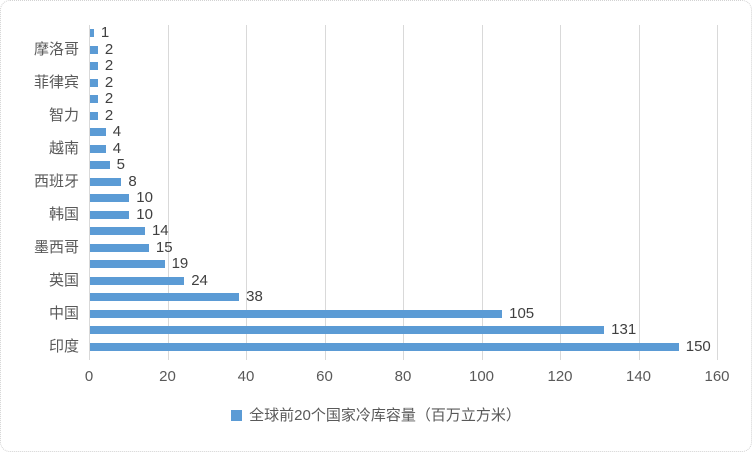 This screenshot has width=752, height=452. I want to click on bar-value-label: 1, so click(105, 33).